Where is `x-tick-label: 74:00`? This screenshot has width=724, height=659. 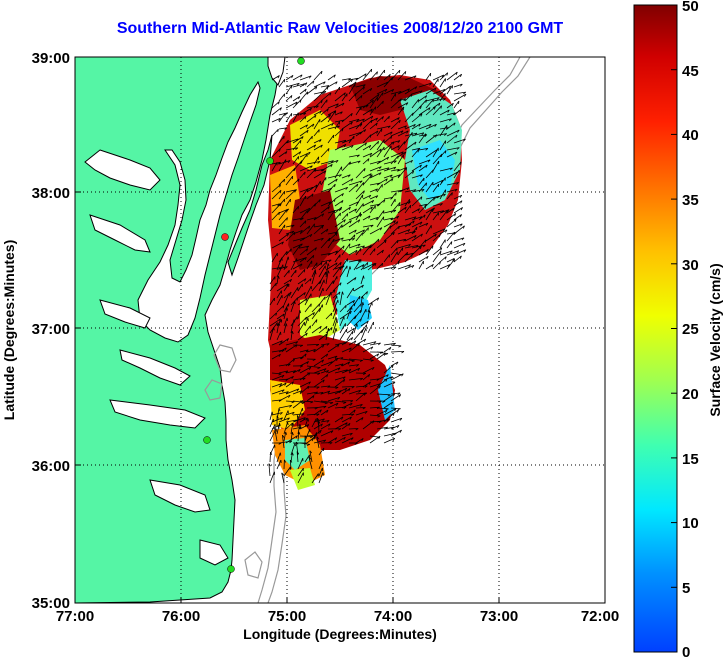 x-tick-label: 74:00 is located at coordinates (393, 616).